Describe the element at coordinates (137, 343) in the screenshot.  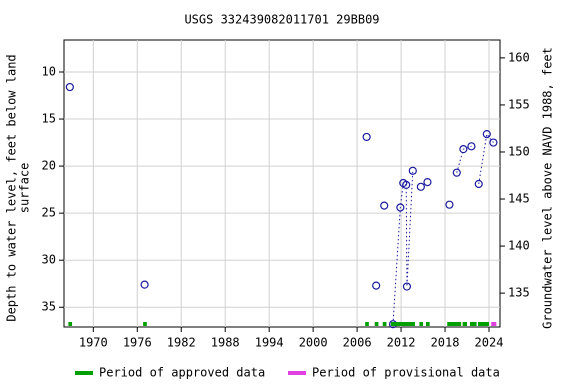
I see `x-tick-label: 1976` at that location.